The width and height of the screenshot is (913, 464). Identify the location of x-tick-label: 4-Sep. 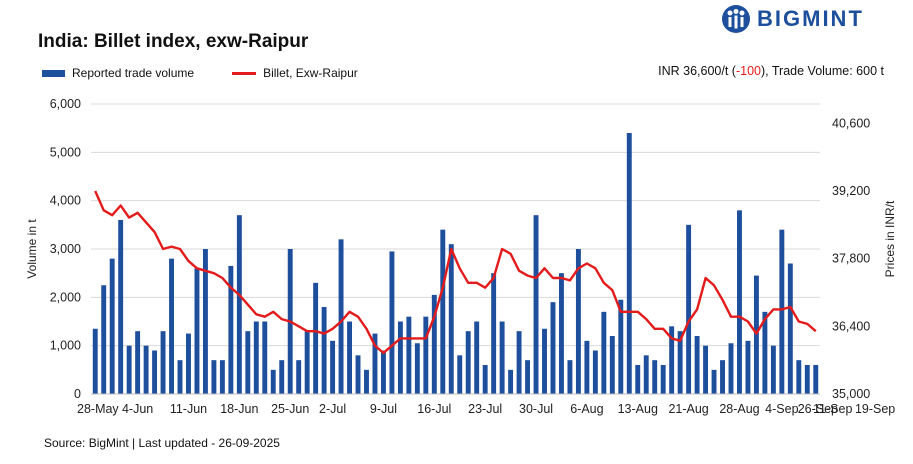
(781, 409).